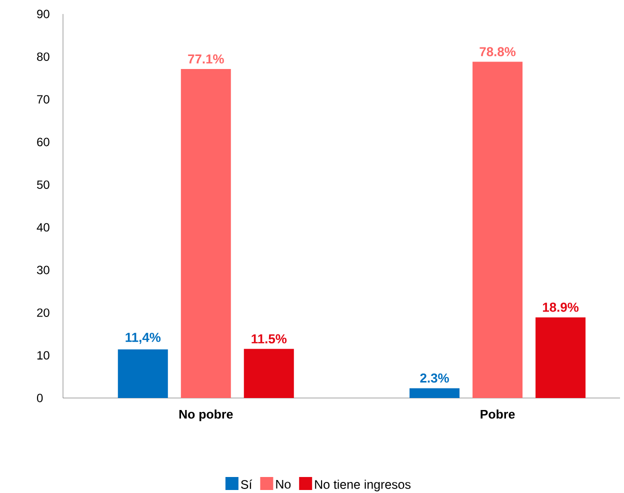 The height and width of the screenshot is (493, 624). Describe the element at coordinates (43, 184) in the screenshot. I see `y-tick-label: 50` at that location.